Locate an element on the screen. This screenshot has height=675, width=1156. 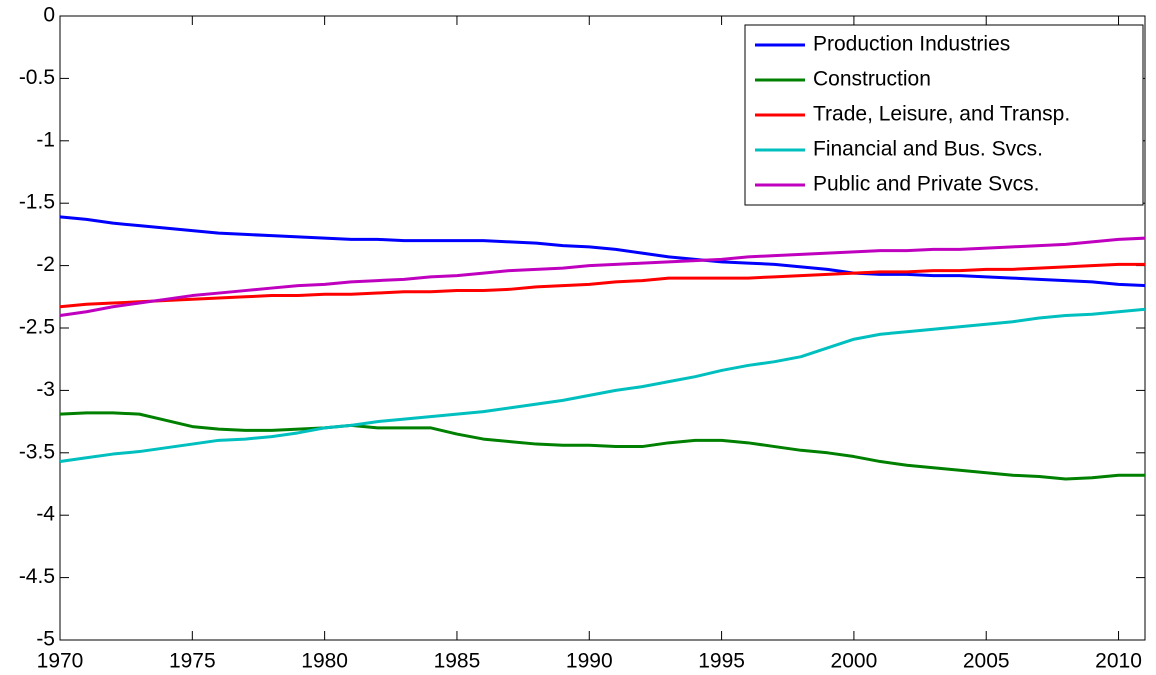
legend-label: Trade, Leisure, and Transp. is located at coordinates (941, 114).